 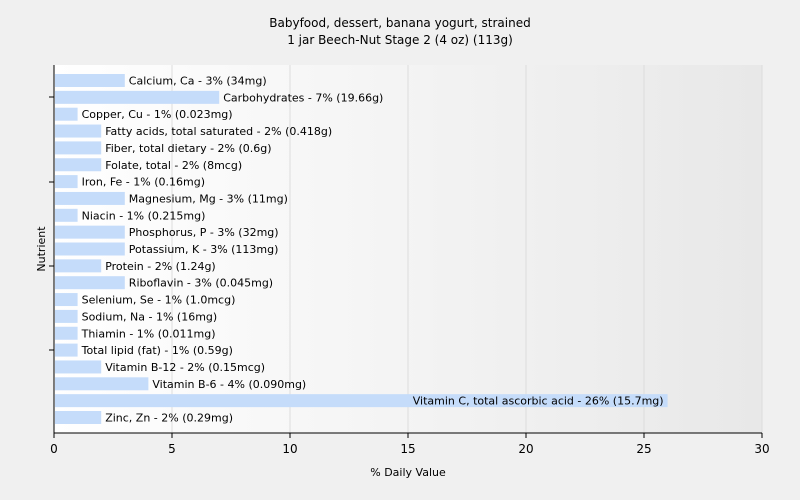 What do you see at coordinates (204, 232) in the screenshot?
I see `data-label: Phosphorus, P - 3% (32mg)` at bounding box center [204, 232].